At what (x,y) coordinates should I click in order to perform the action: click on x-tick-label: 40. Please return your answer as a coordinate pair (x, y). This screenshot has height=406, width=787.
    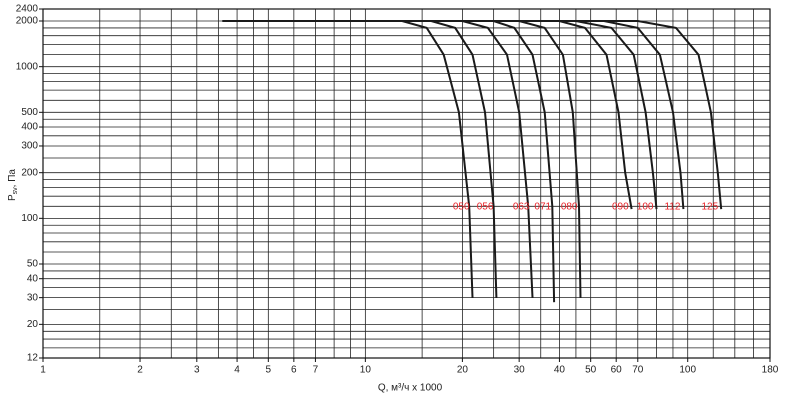
    Looking at the image, I should click on (560, 370).